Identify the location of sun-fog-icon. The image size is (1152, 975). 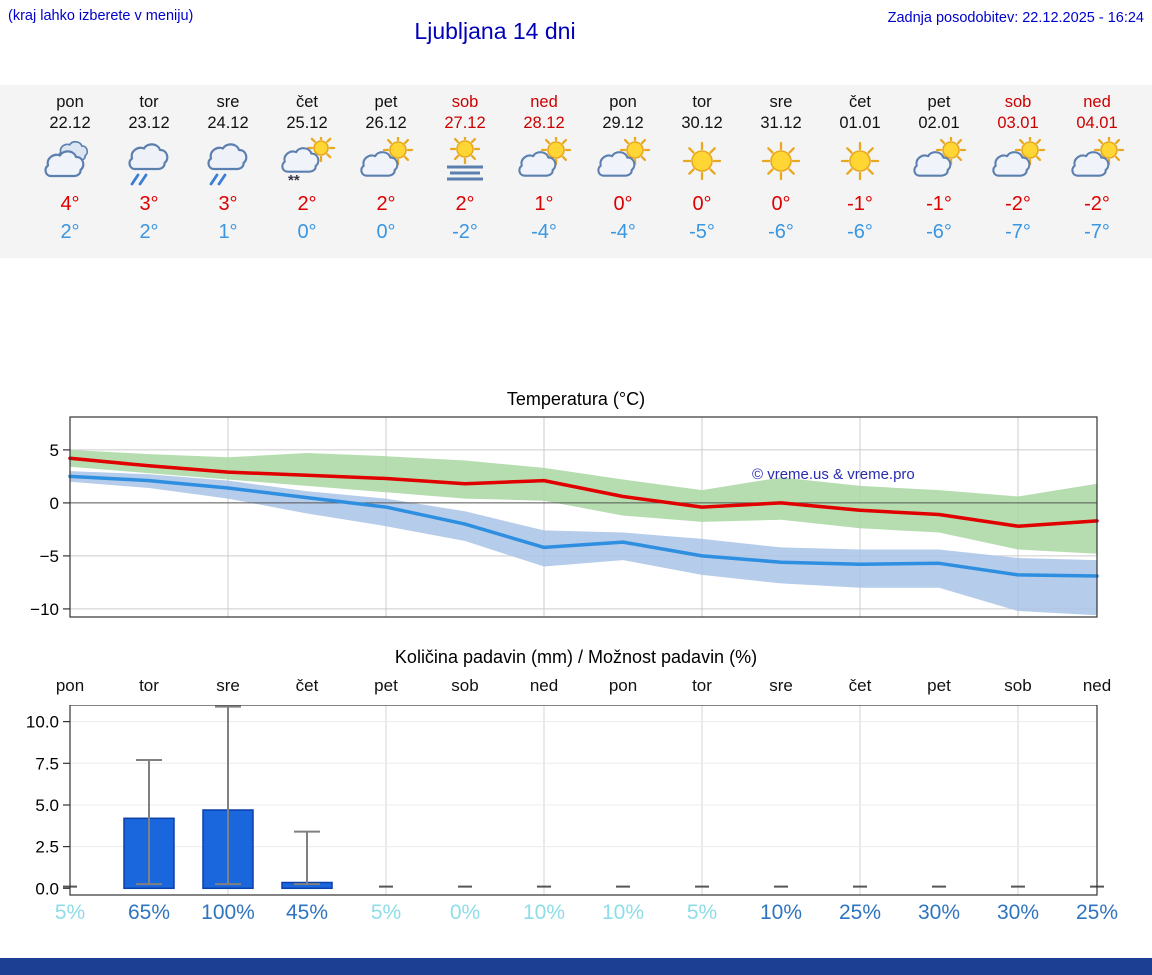
(465, 157).